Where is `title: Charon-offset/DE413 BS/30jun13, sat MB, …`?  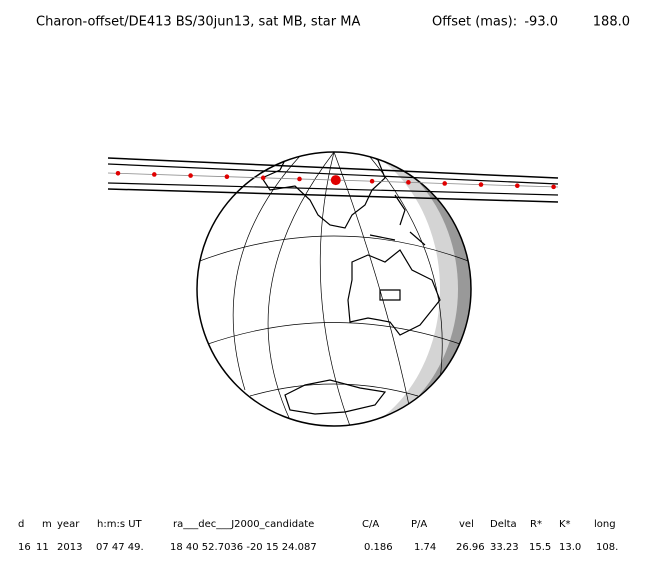 title: Charon-offset/DE413 BS/30jun13, sat MB, … is located at coordinates (198, 22).